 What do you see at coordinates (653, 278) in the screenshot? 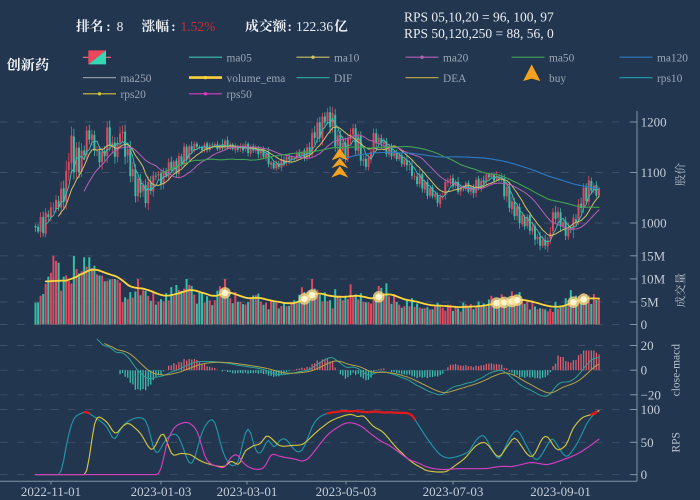
I see `svg-text: 10M` at bounding box center [653, 278].